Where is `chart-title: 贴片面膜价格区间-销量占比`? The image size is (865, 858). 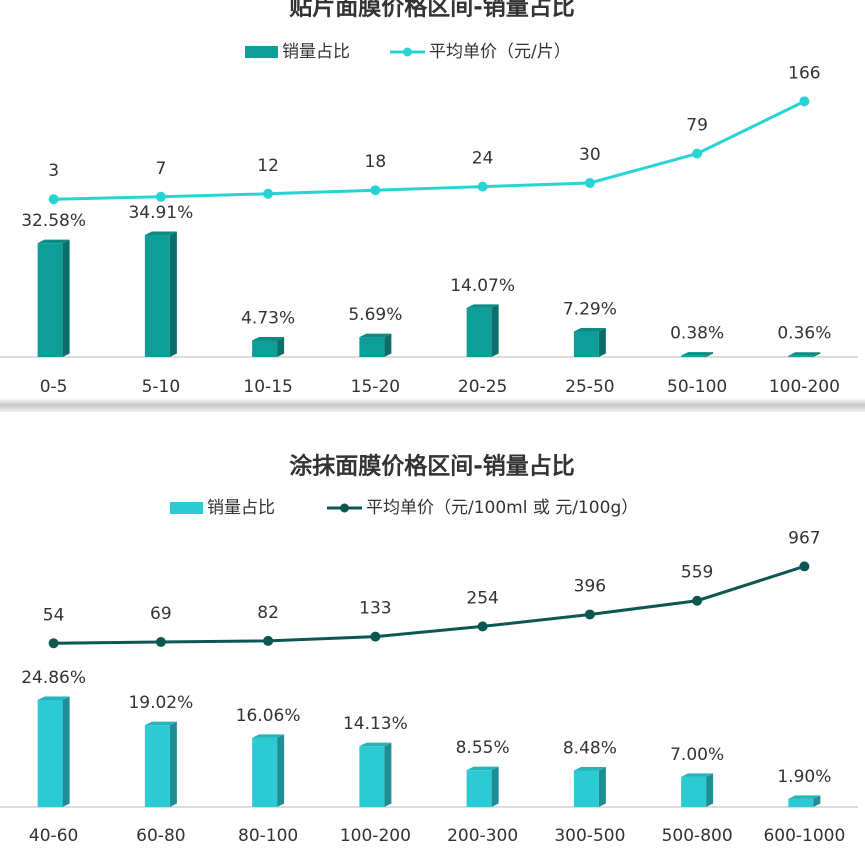
chart-title: 贴片面膜价格区间-销量占比 is located at coordinates (432, 10).